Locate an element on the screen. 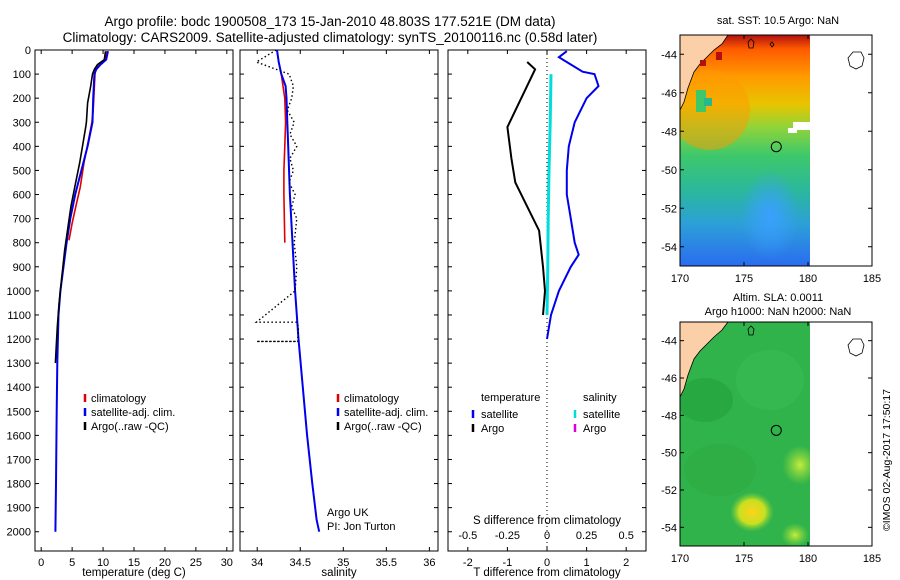 This screenshot has height=580, width=900. sal-x-axis-label: salinity is located at coordinates (338, 573).